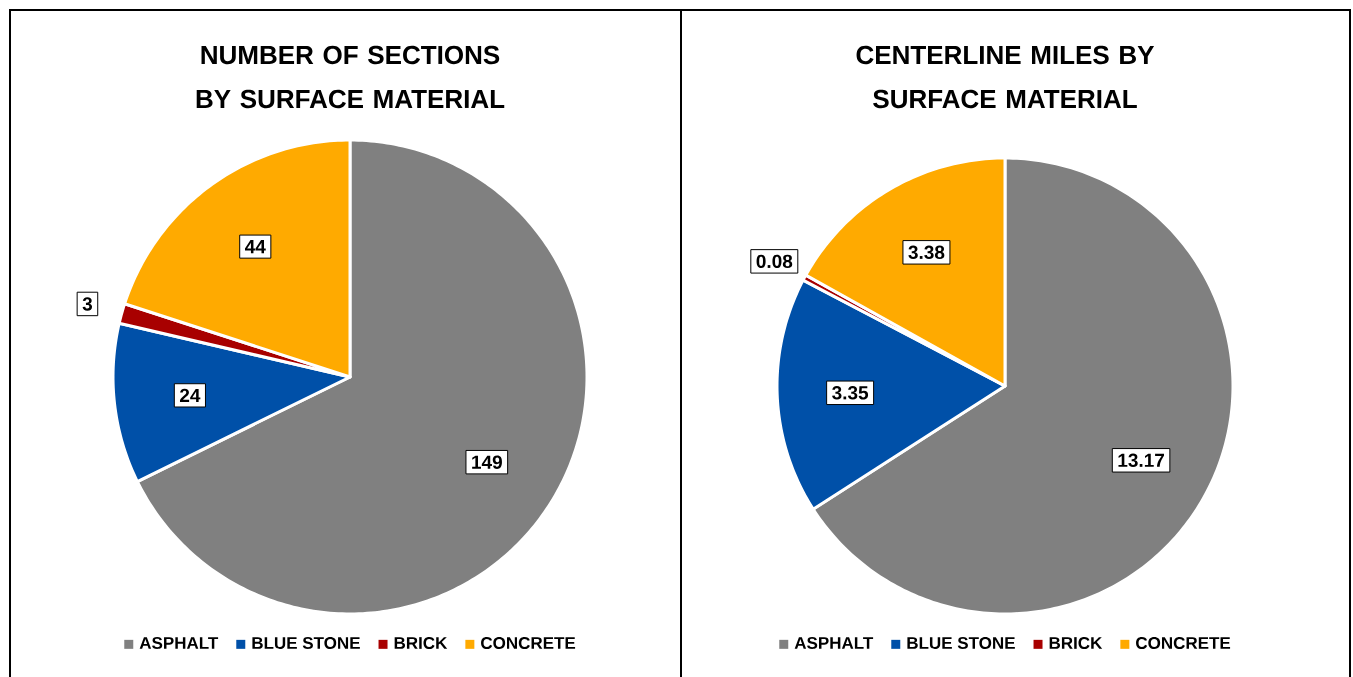 The width and height of the screenshot is (1353, 677). I want to click on data-label: 3, so click(87, 304).